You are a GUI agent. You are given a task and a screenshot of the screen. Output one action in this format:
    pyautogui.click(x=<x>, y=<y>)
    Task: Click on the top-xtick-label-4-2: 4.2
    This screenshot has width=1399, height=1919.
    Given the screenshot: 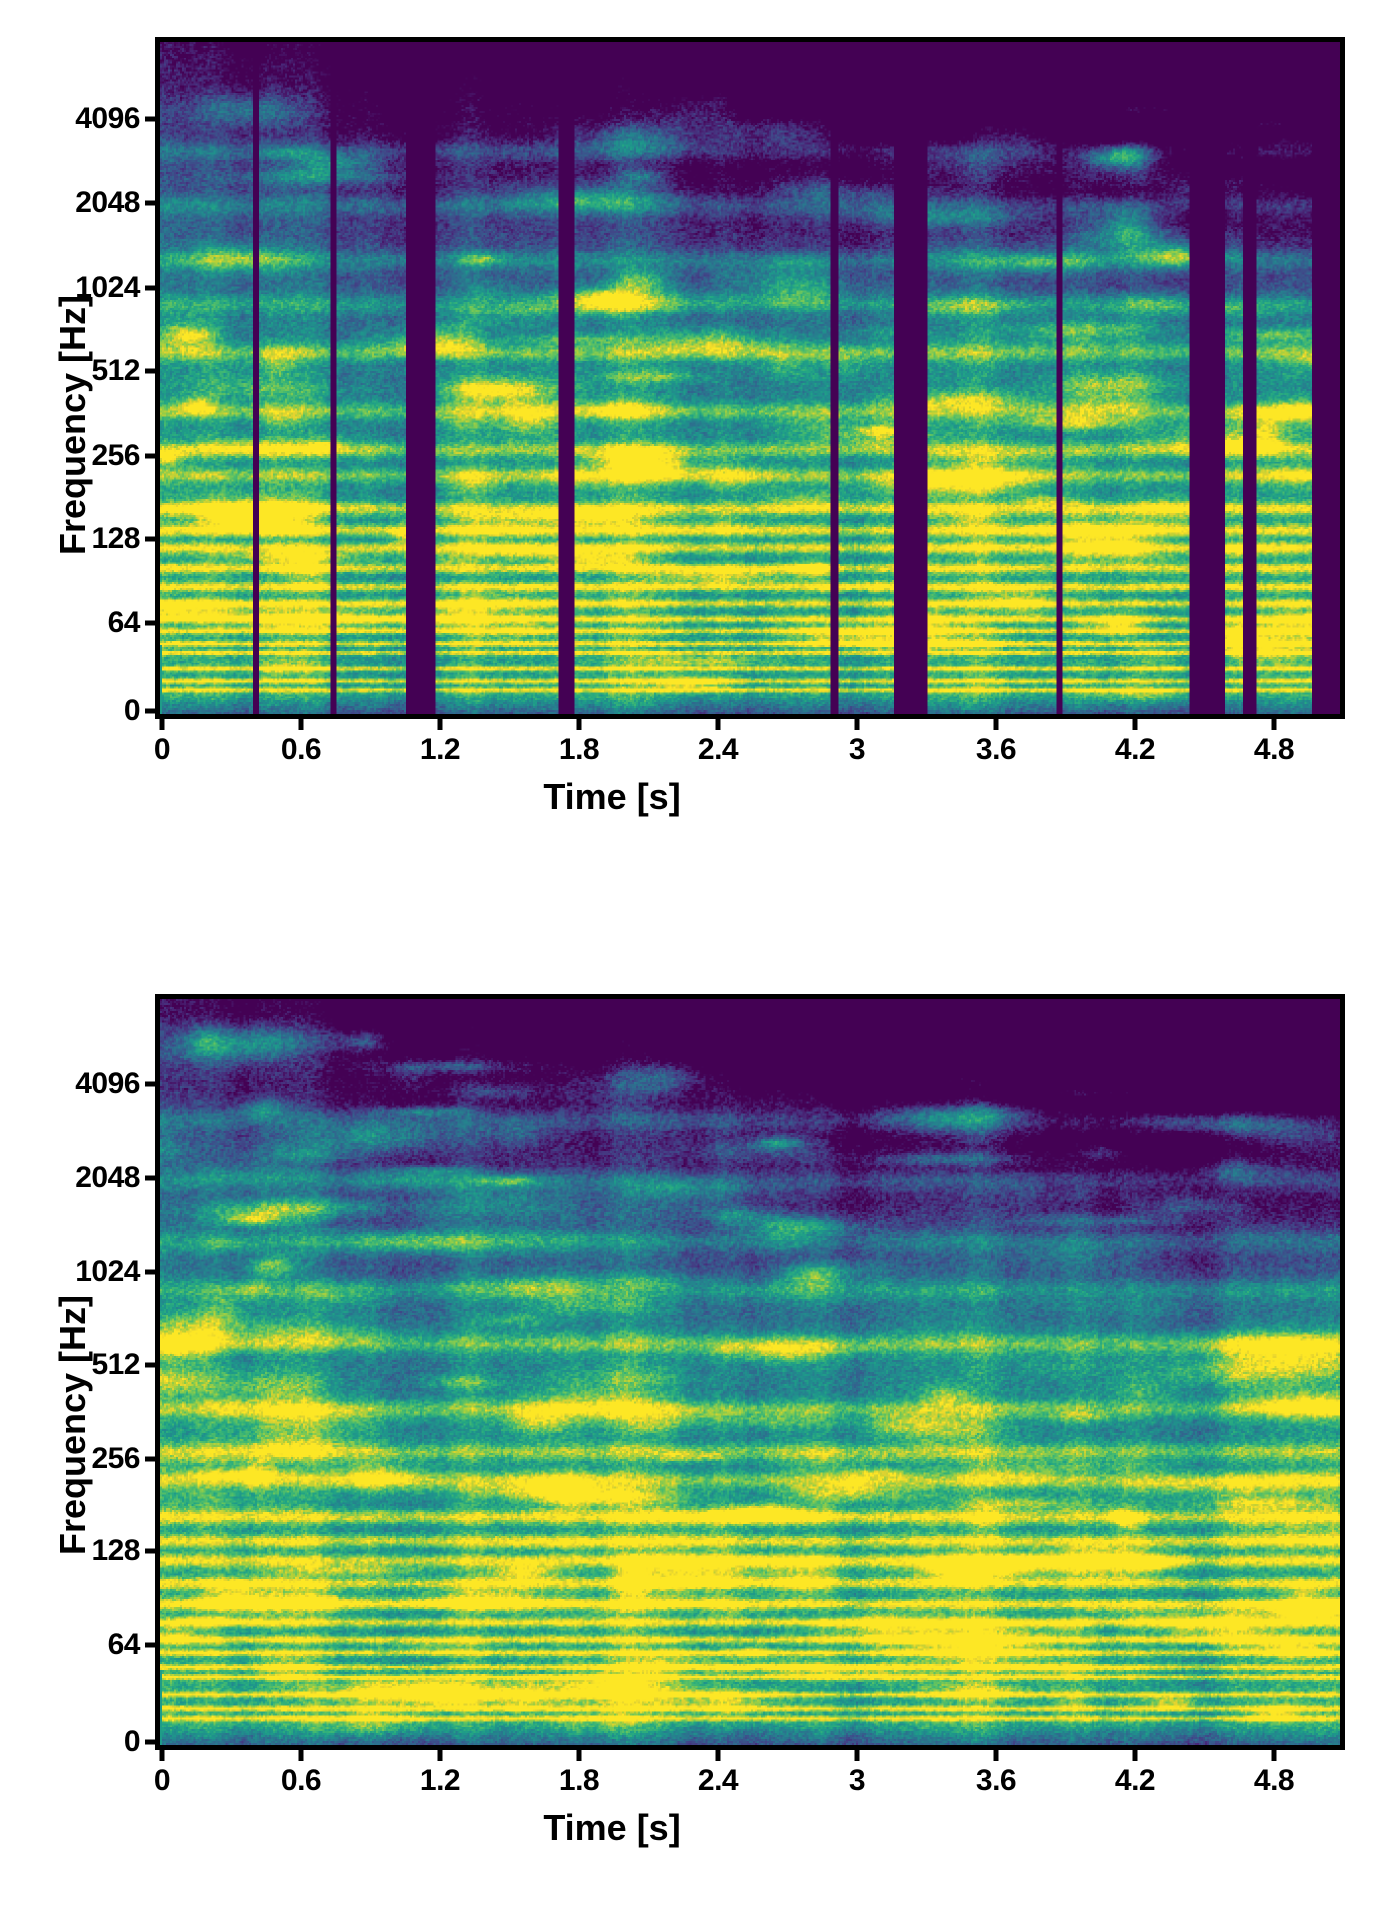 What is the action you would take?
    pyautogui.click(x=1135, y=749)
    